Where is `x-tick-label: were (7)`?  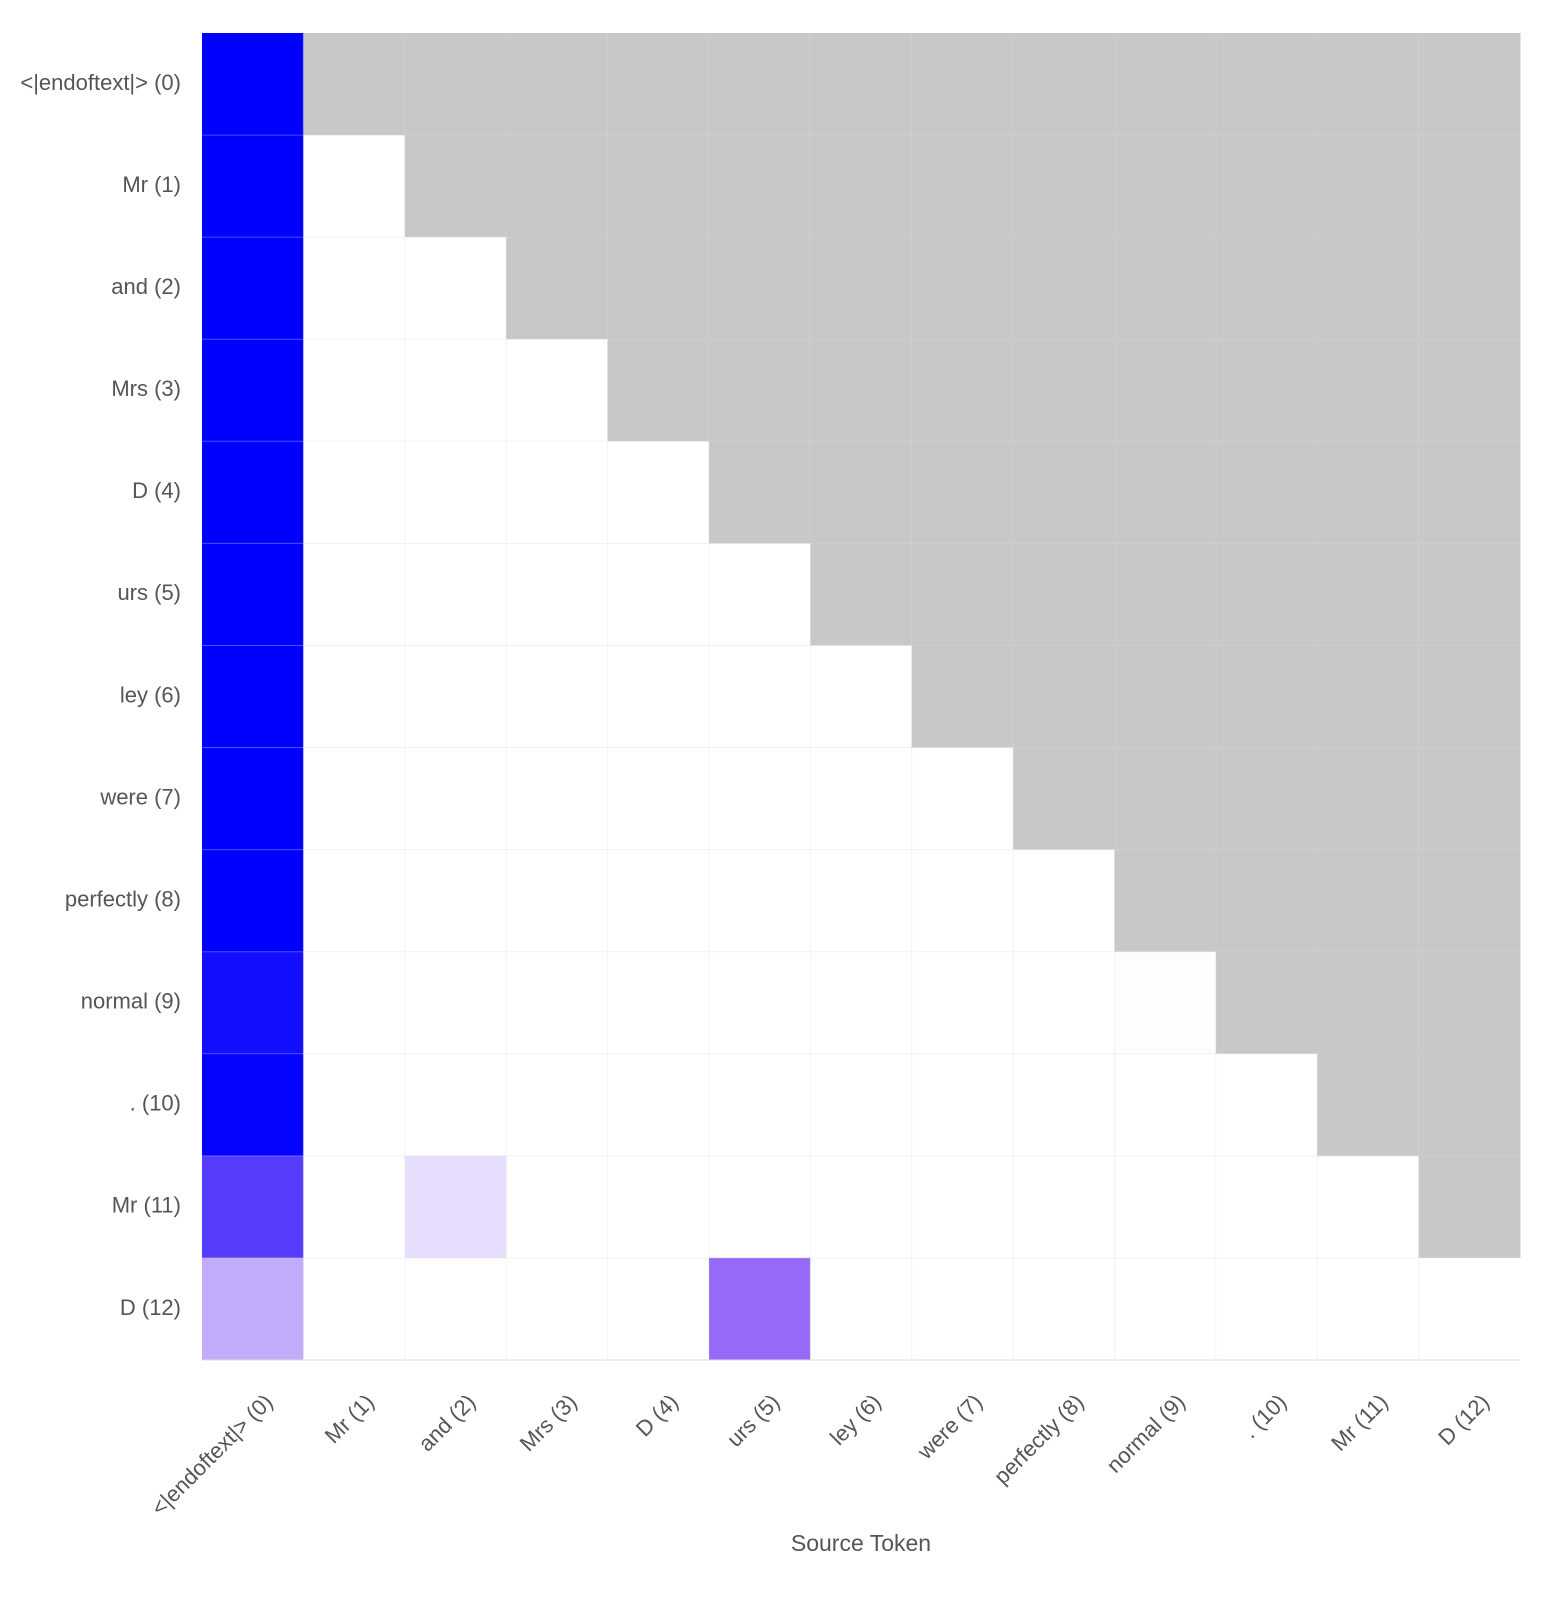
x-tick-label: were (7) is located at coordinates (949, 1426).